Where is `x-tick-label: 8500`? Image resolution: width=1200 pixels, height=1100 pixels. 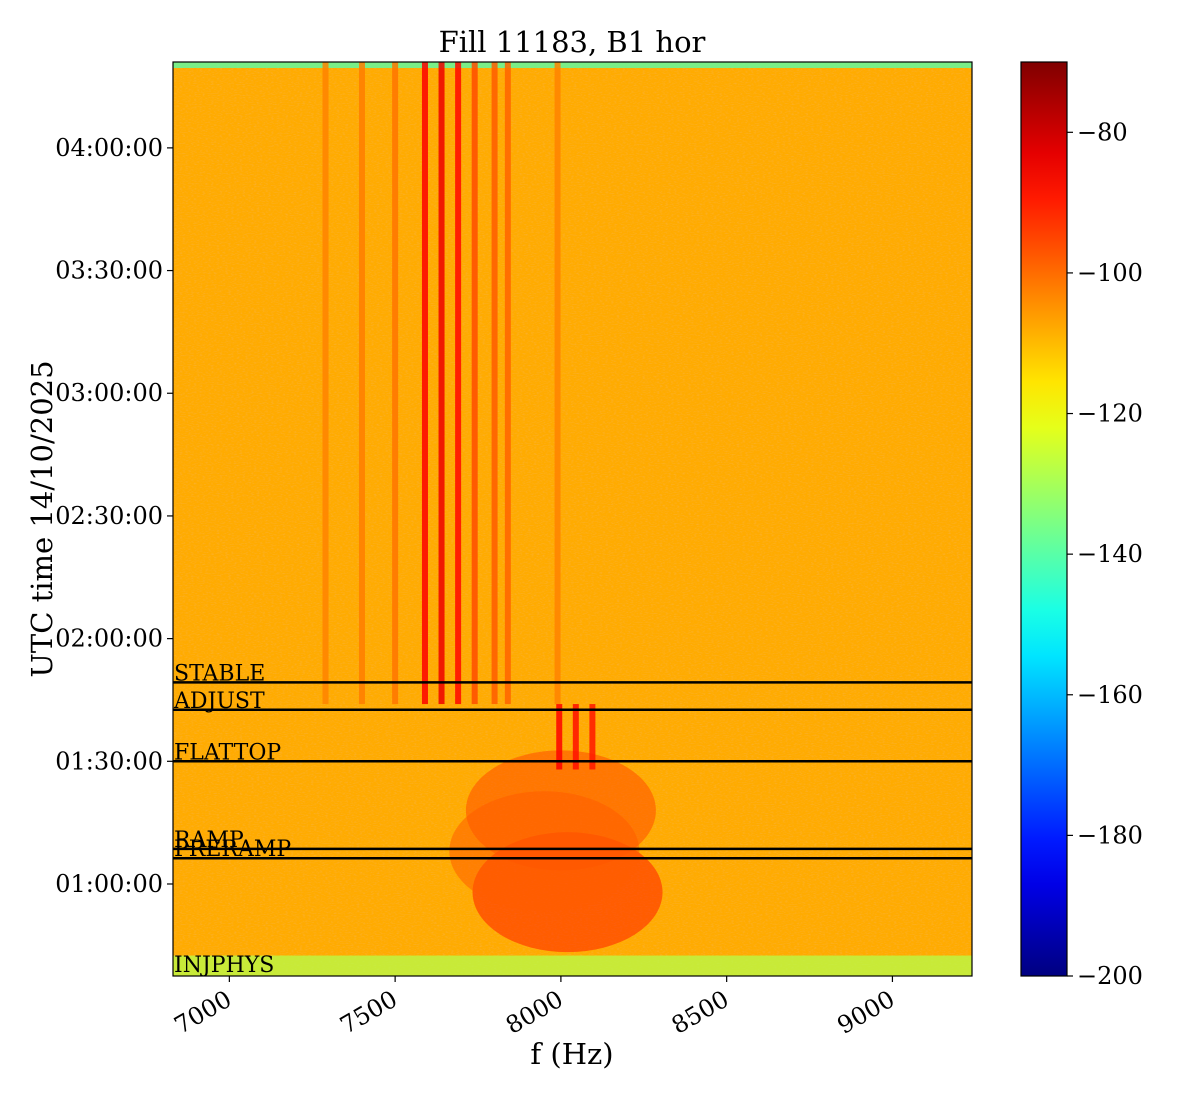
x-tick-label: 8500 is located at coordinates (700, 1012).